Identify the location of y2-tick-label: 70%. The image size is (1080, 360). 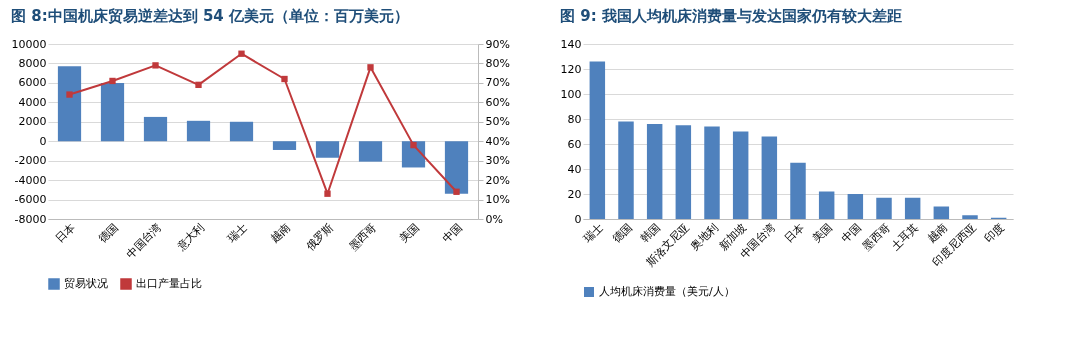
(497, 83).